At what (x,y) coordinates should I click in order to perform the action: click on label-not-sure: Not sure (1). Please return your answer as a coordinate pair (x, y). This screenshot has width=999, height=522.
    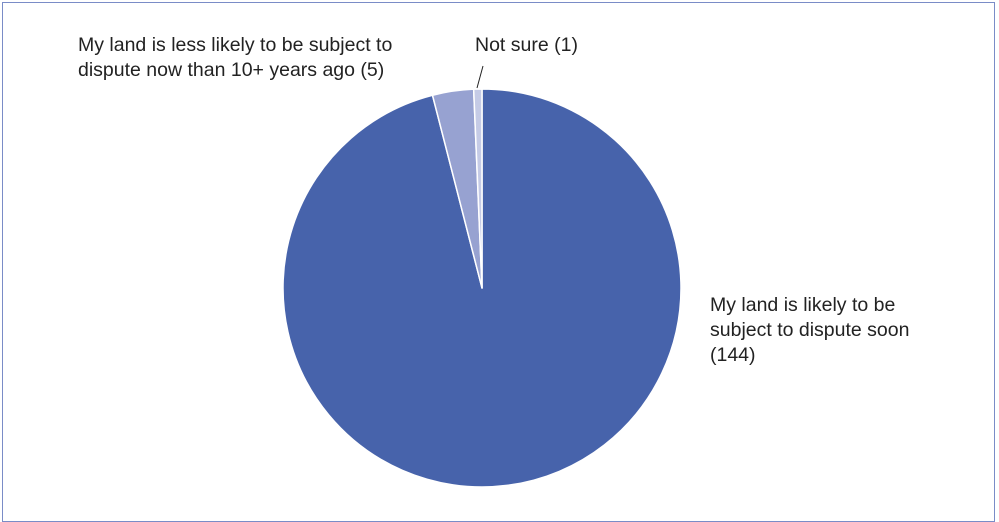
    Looking at the image, I should click on (526, 45).